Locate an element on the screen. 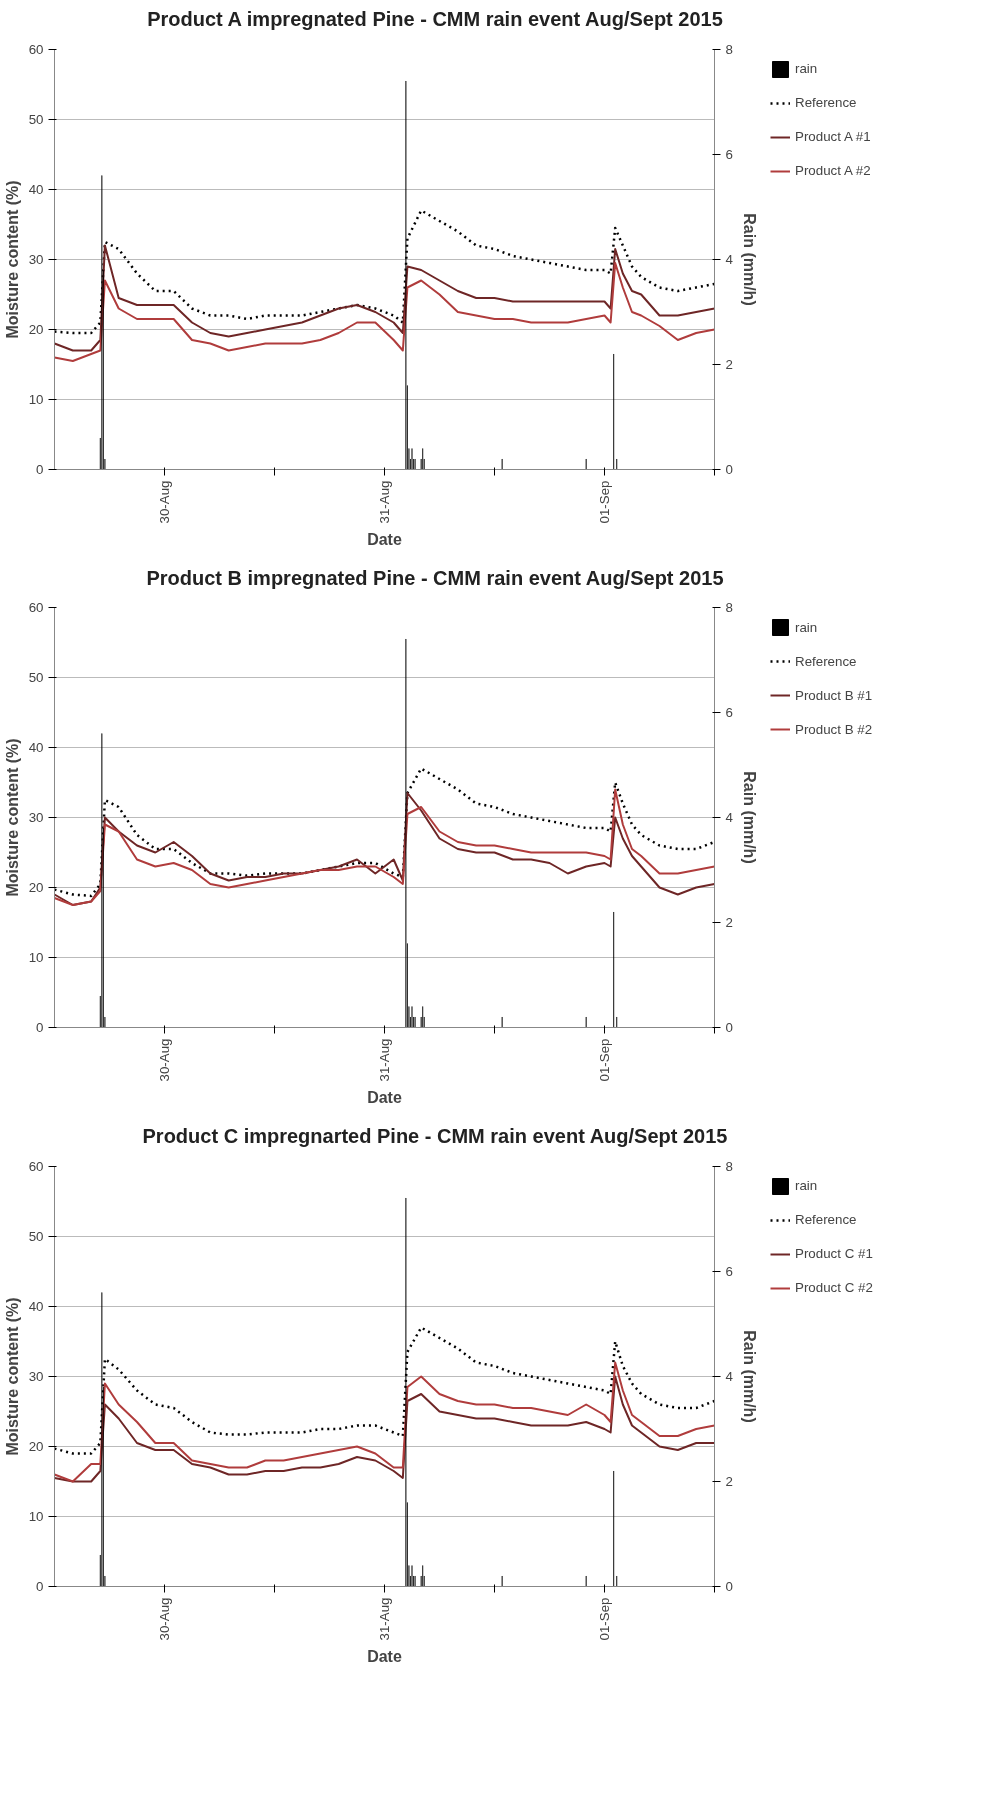 The image size is (994, 1795). chart-title: Product B impregnated Pine - CMM rain event Aug/Sept 2015 is located at coordinates (435, 578).